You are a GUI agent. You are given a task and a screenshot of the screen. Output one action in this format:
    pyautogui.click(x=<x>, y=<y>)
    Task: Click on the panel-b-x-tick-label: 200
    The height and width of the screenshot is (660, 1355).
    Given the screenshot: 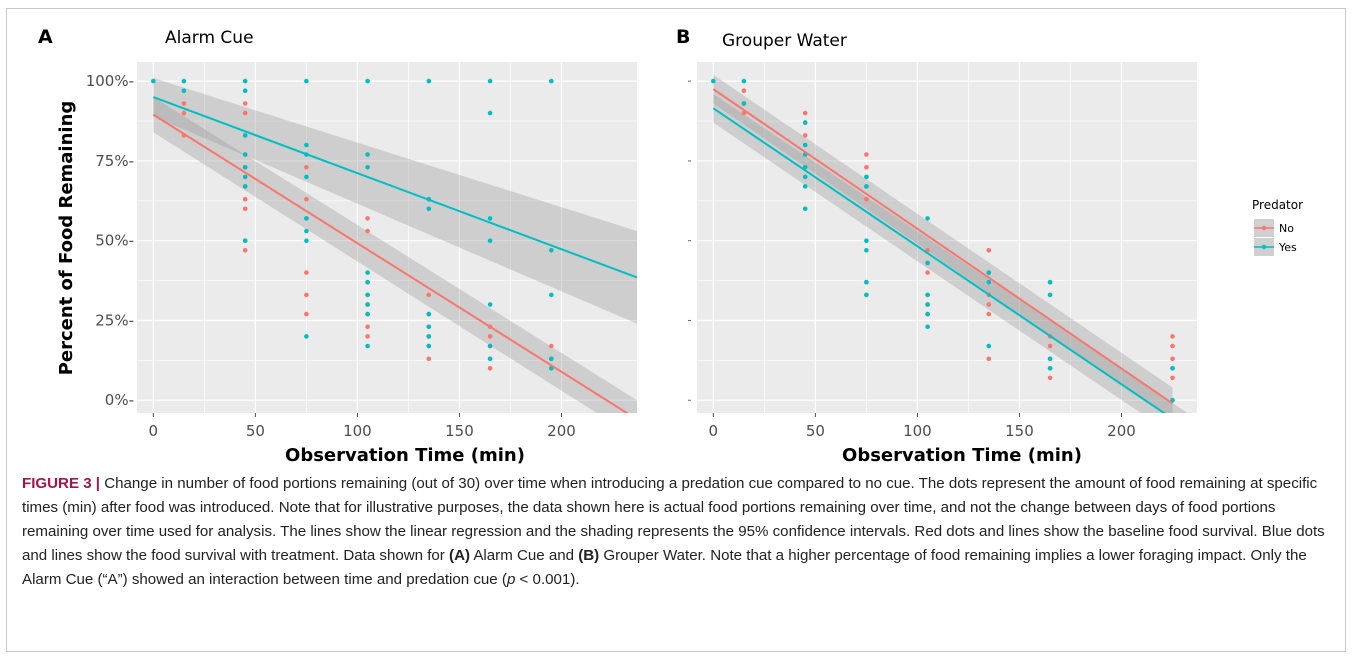 What is the action you would take?
    pyautogui.click(x=1121, y=431)
    